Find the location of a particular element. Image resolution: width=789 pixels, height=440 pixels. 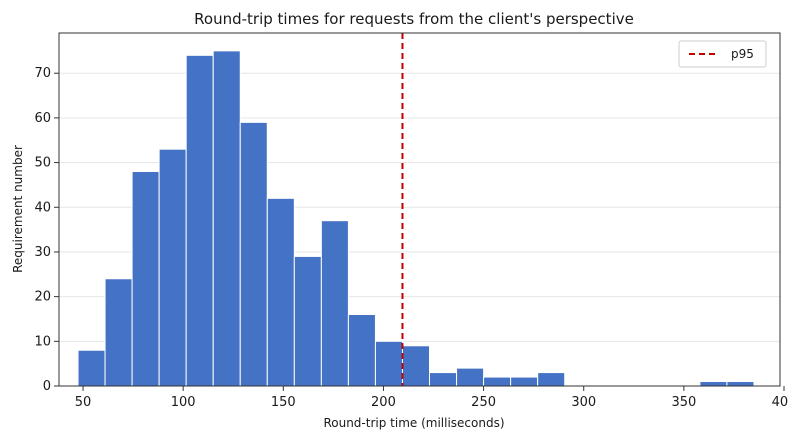

y-tick-label-20: 20 is located at coordinates (42, 297).